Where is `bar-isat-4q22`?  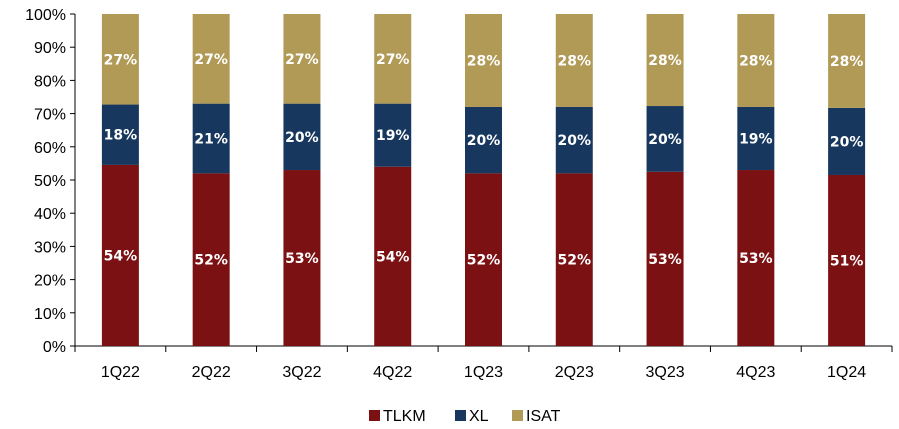
bar-isat-4q22 is located at coordinates (393, 59).